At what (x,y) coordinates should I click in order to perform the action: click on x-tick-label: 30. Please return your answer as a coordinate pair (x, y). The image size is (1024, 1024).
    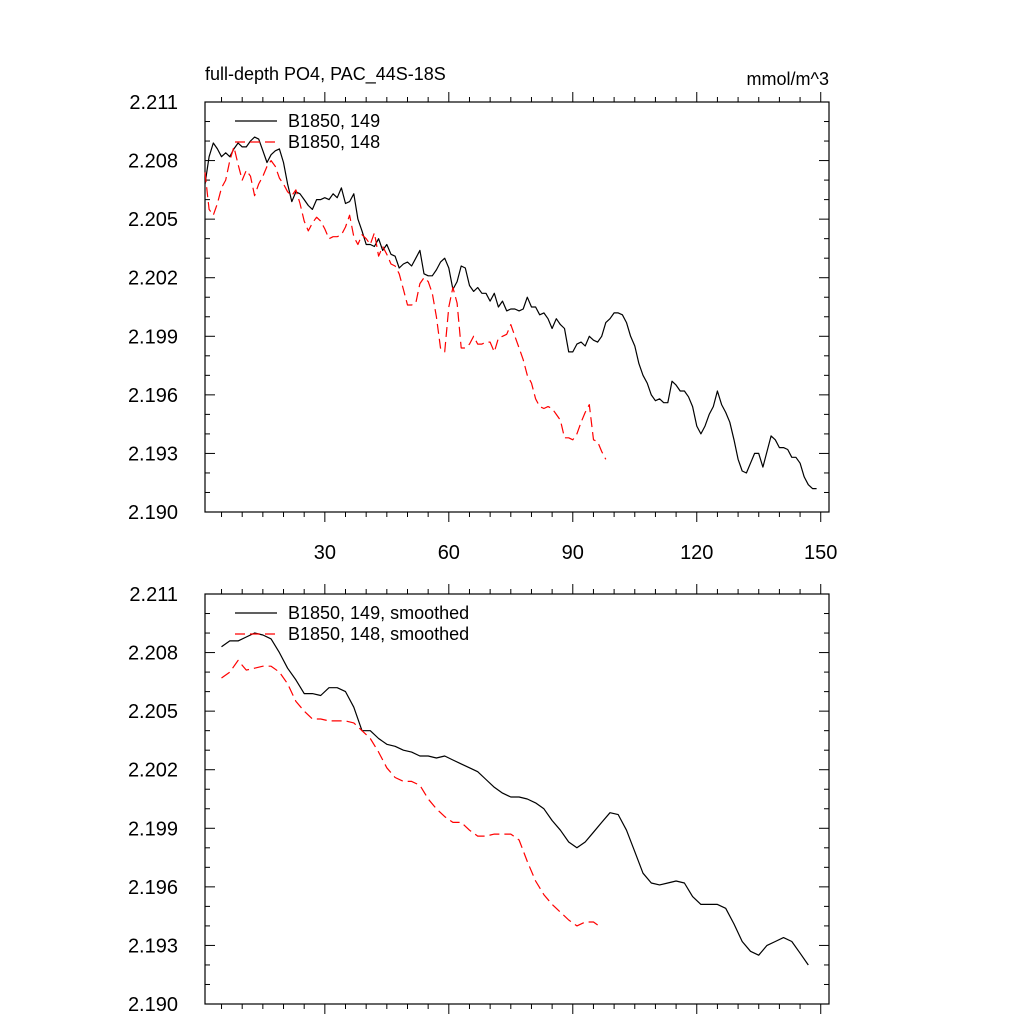
    Looking at the image, I should click on (325, 553).